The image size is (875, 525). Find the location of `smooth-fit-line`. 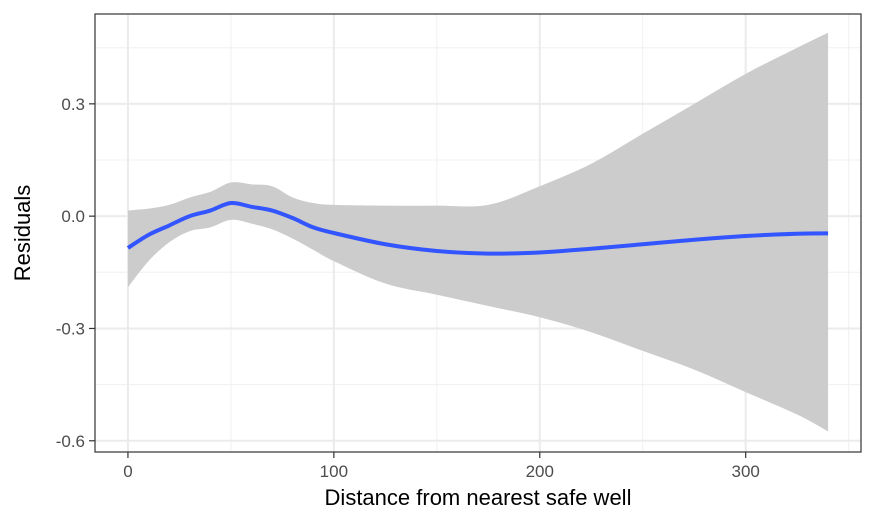

smooth-fit-line is located at coordinates (477, 228).